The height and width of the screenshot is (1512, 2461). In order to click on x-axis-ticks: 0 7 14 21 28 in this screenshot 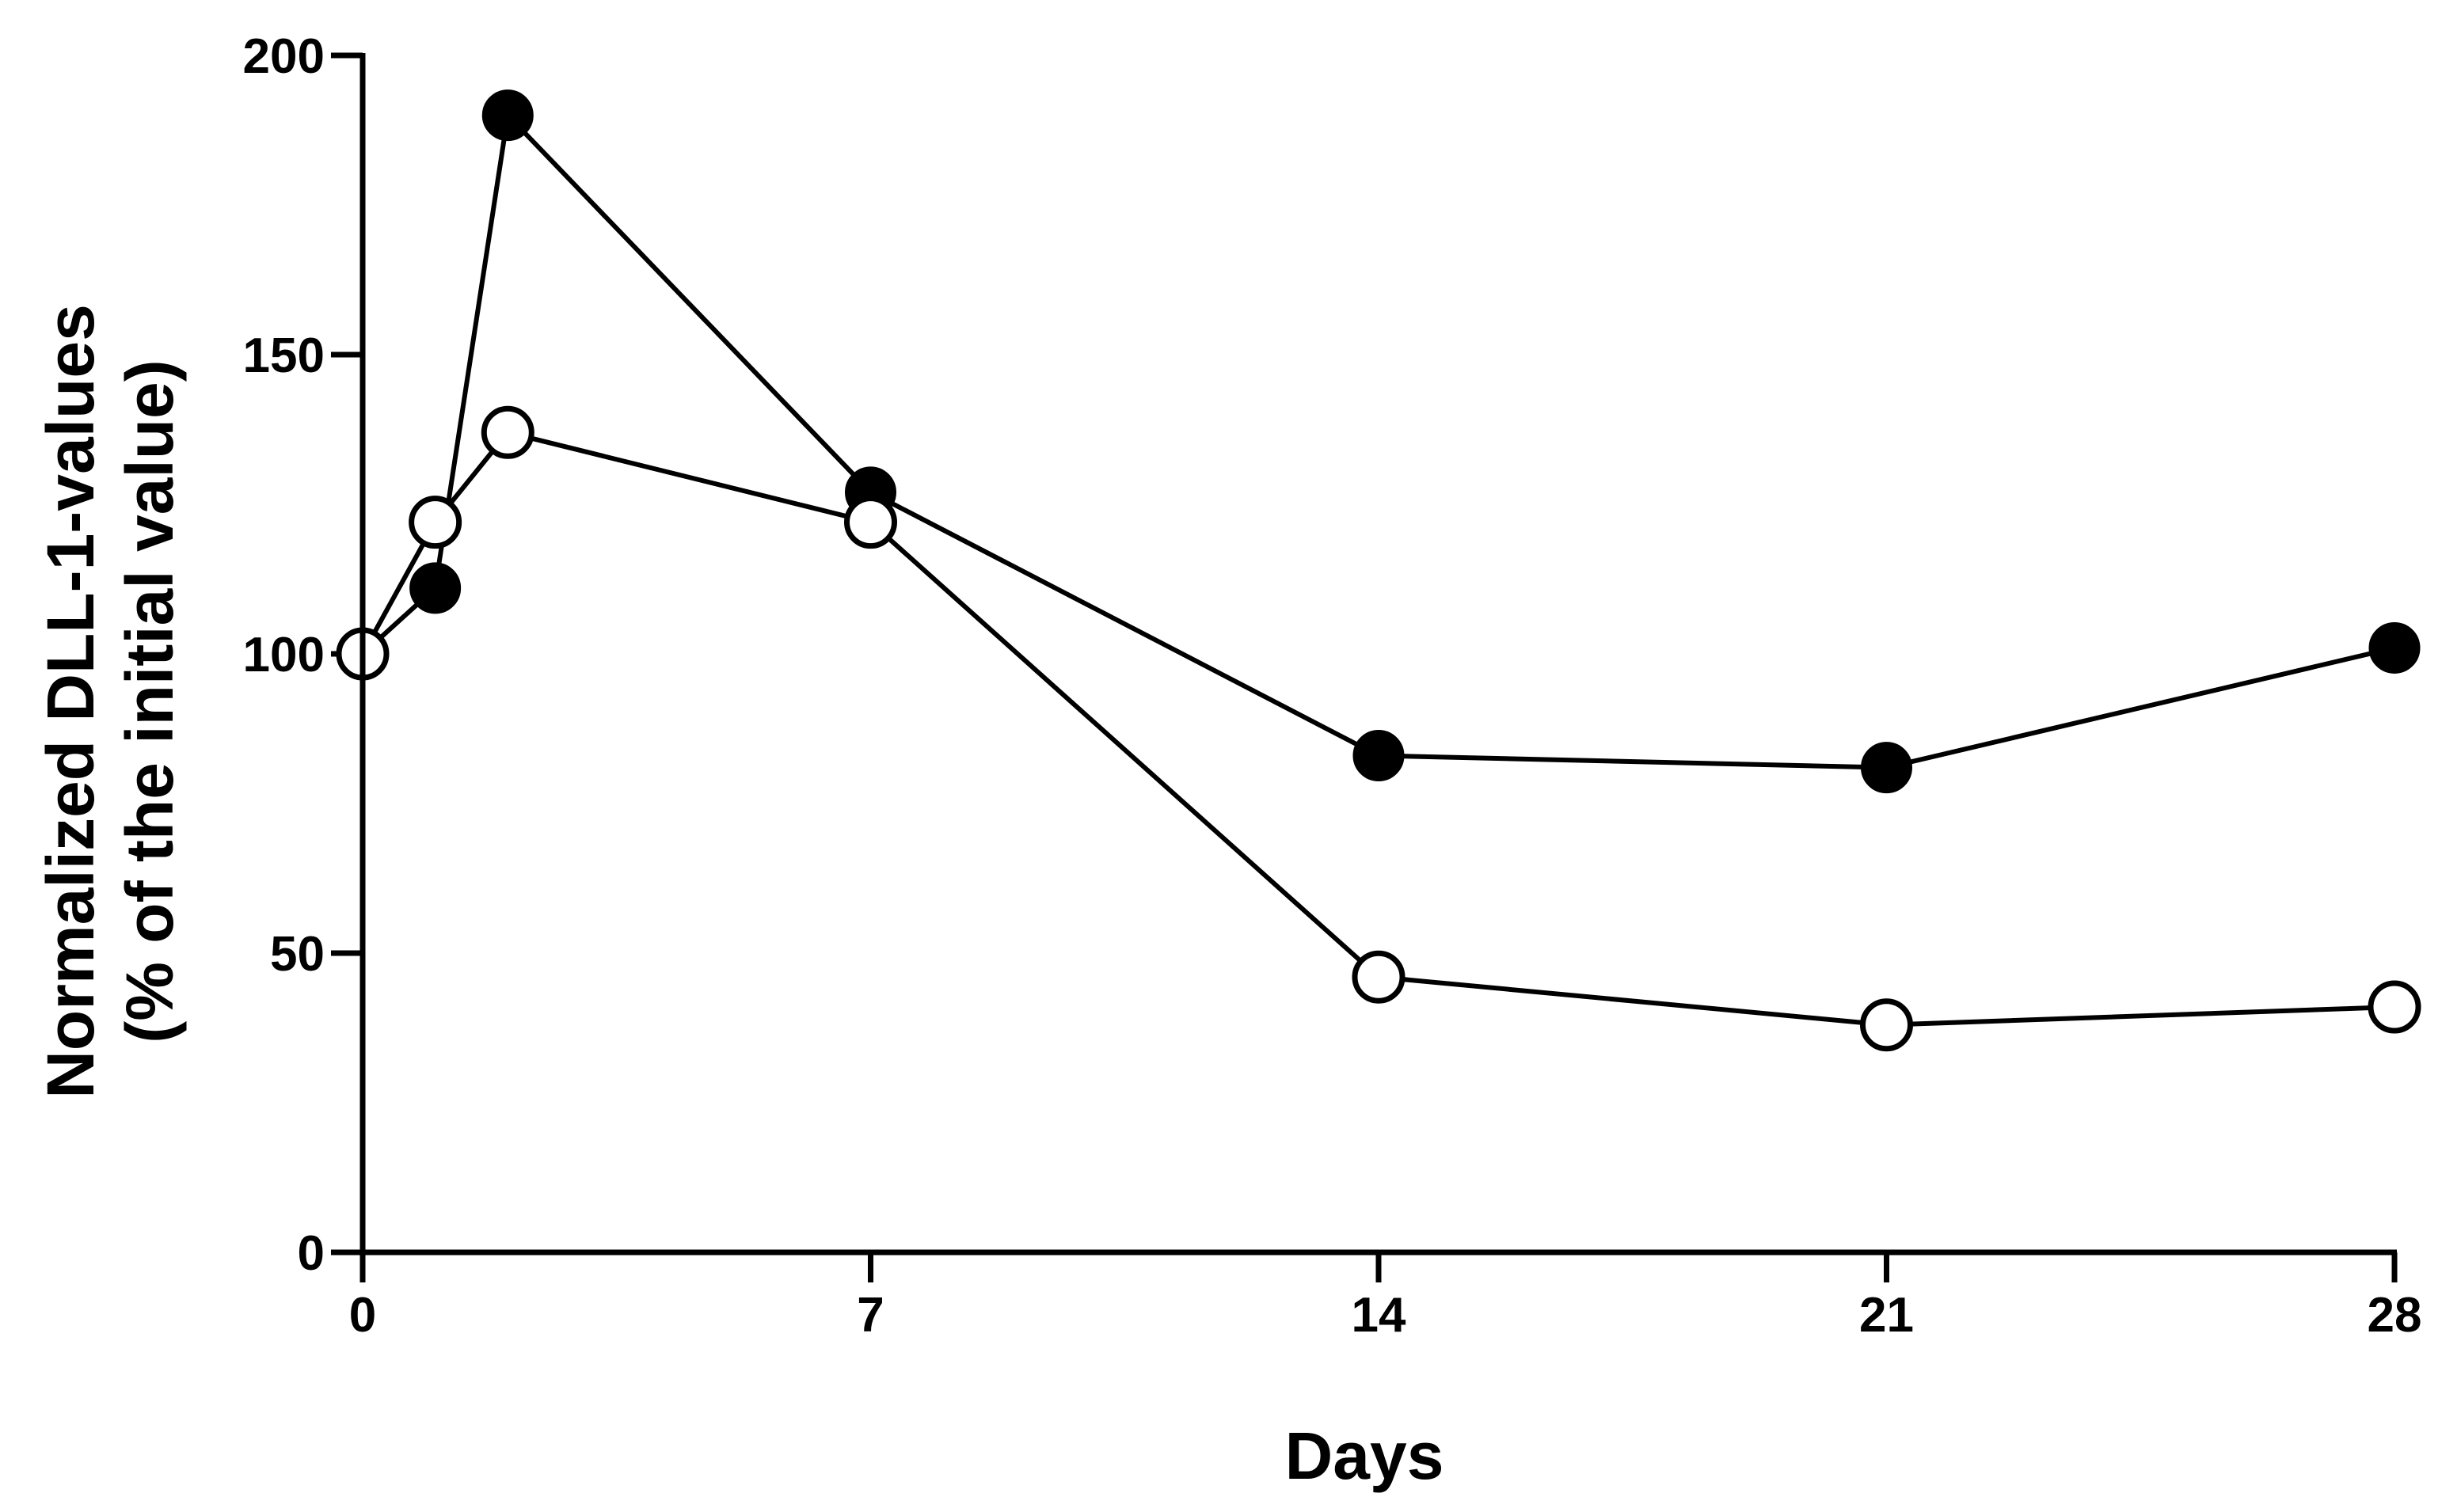, I will do `click(1385, 1297)`.